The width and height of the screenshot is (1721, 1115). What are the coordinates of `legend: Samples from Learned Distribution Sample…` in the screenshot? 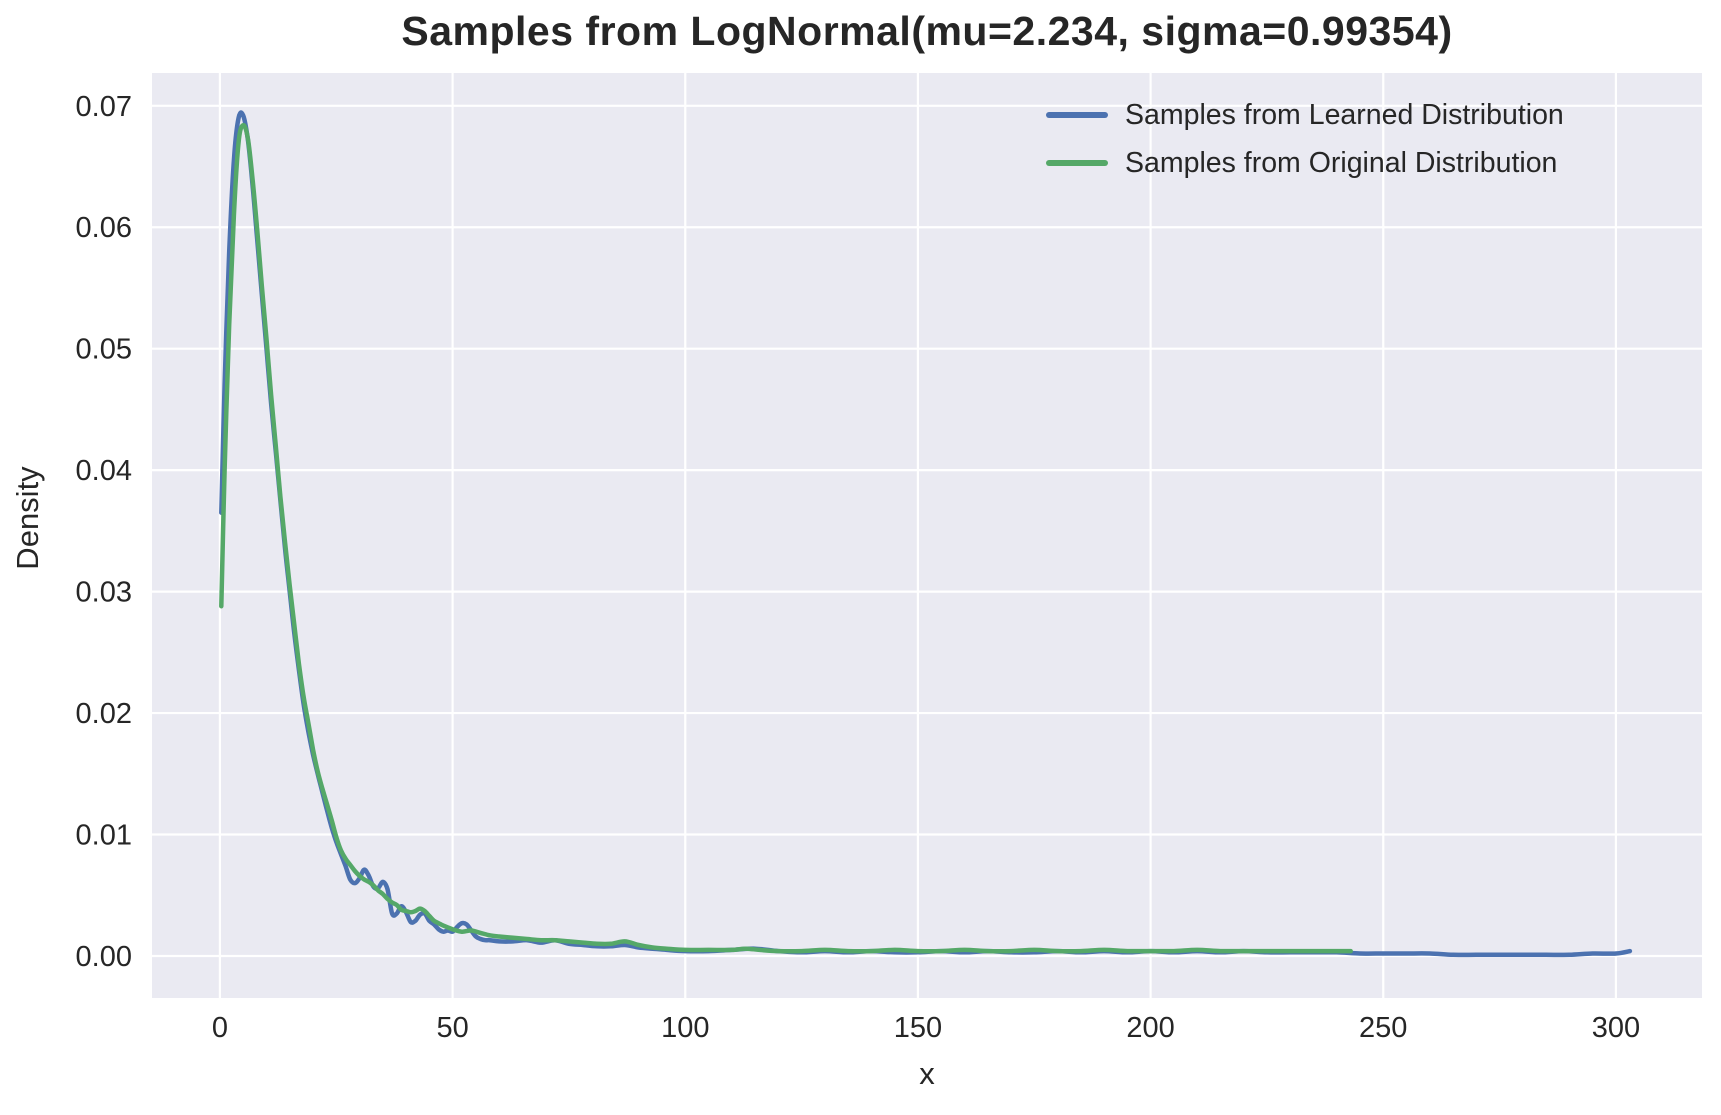 It's located at (1305, 139).